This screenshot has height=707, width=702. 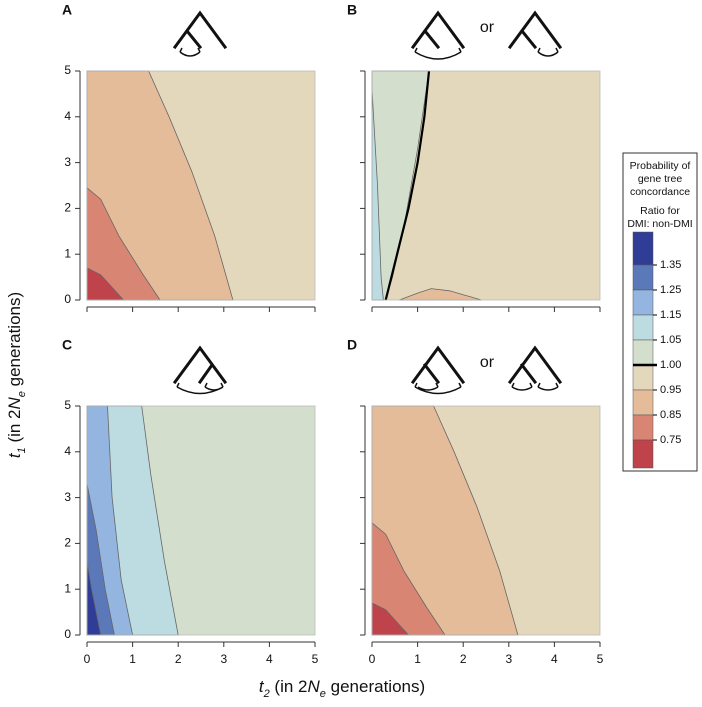 What do you see at coordinates (660, 211) in the screenshot?
I see `legend-subtitle: Ratio for` at bounding box center [660, 211].